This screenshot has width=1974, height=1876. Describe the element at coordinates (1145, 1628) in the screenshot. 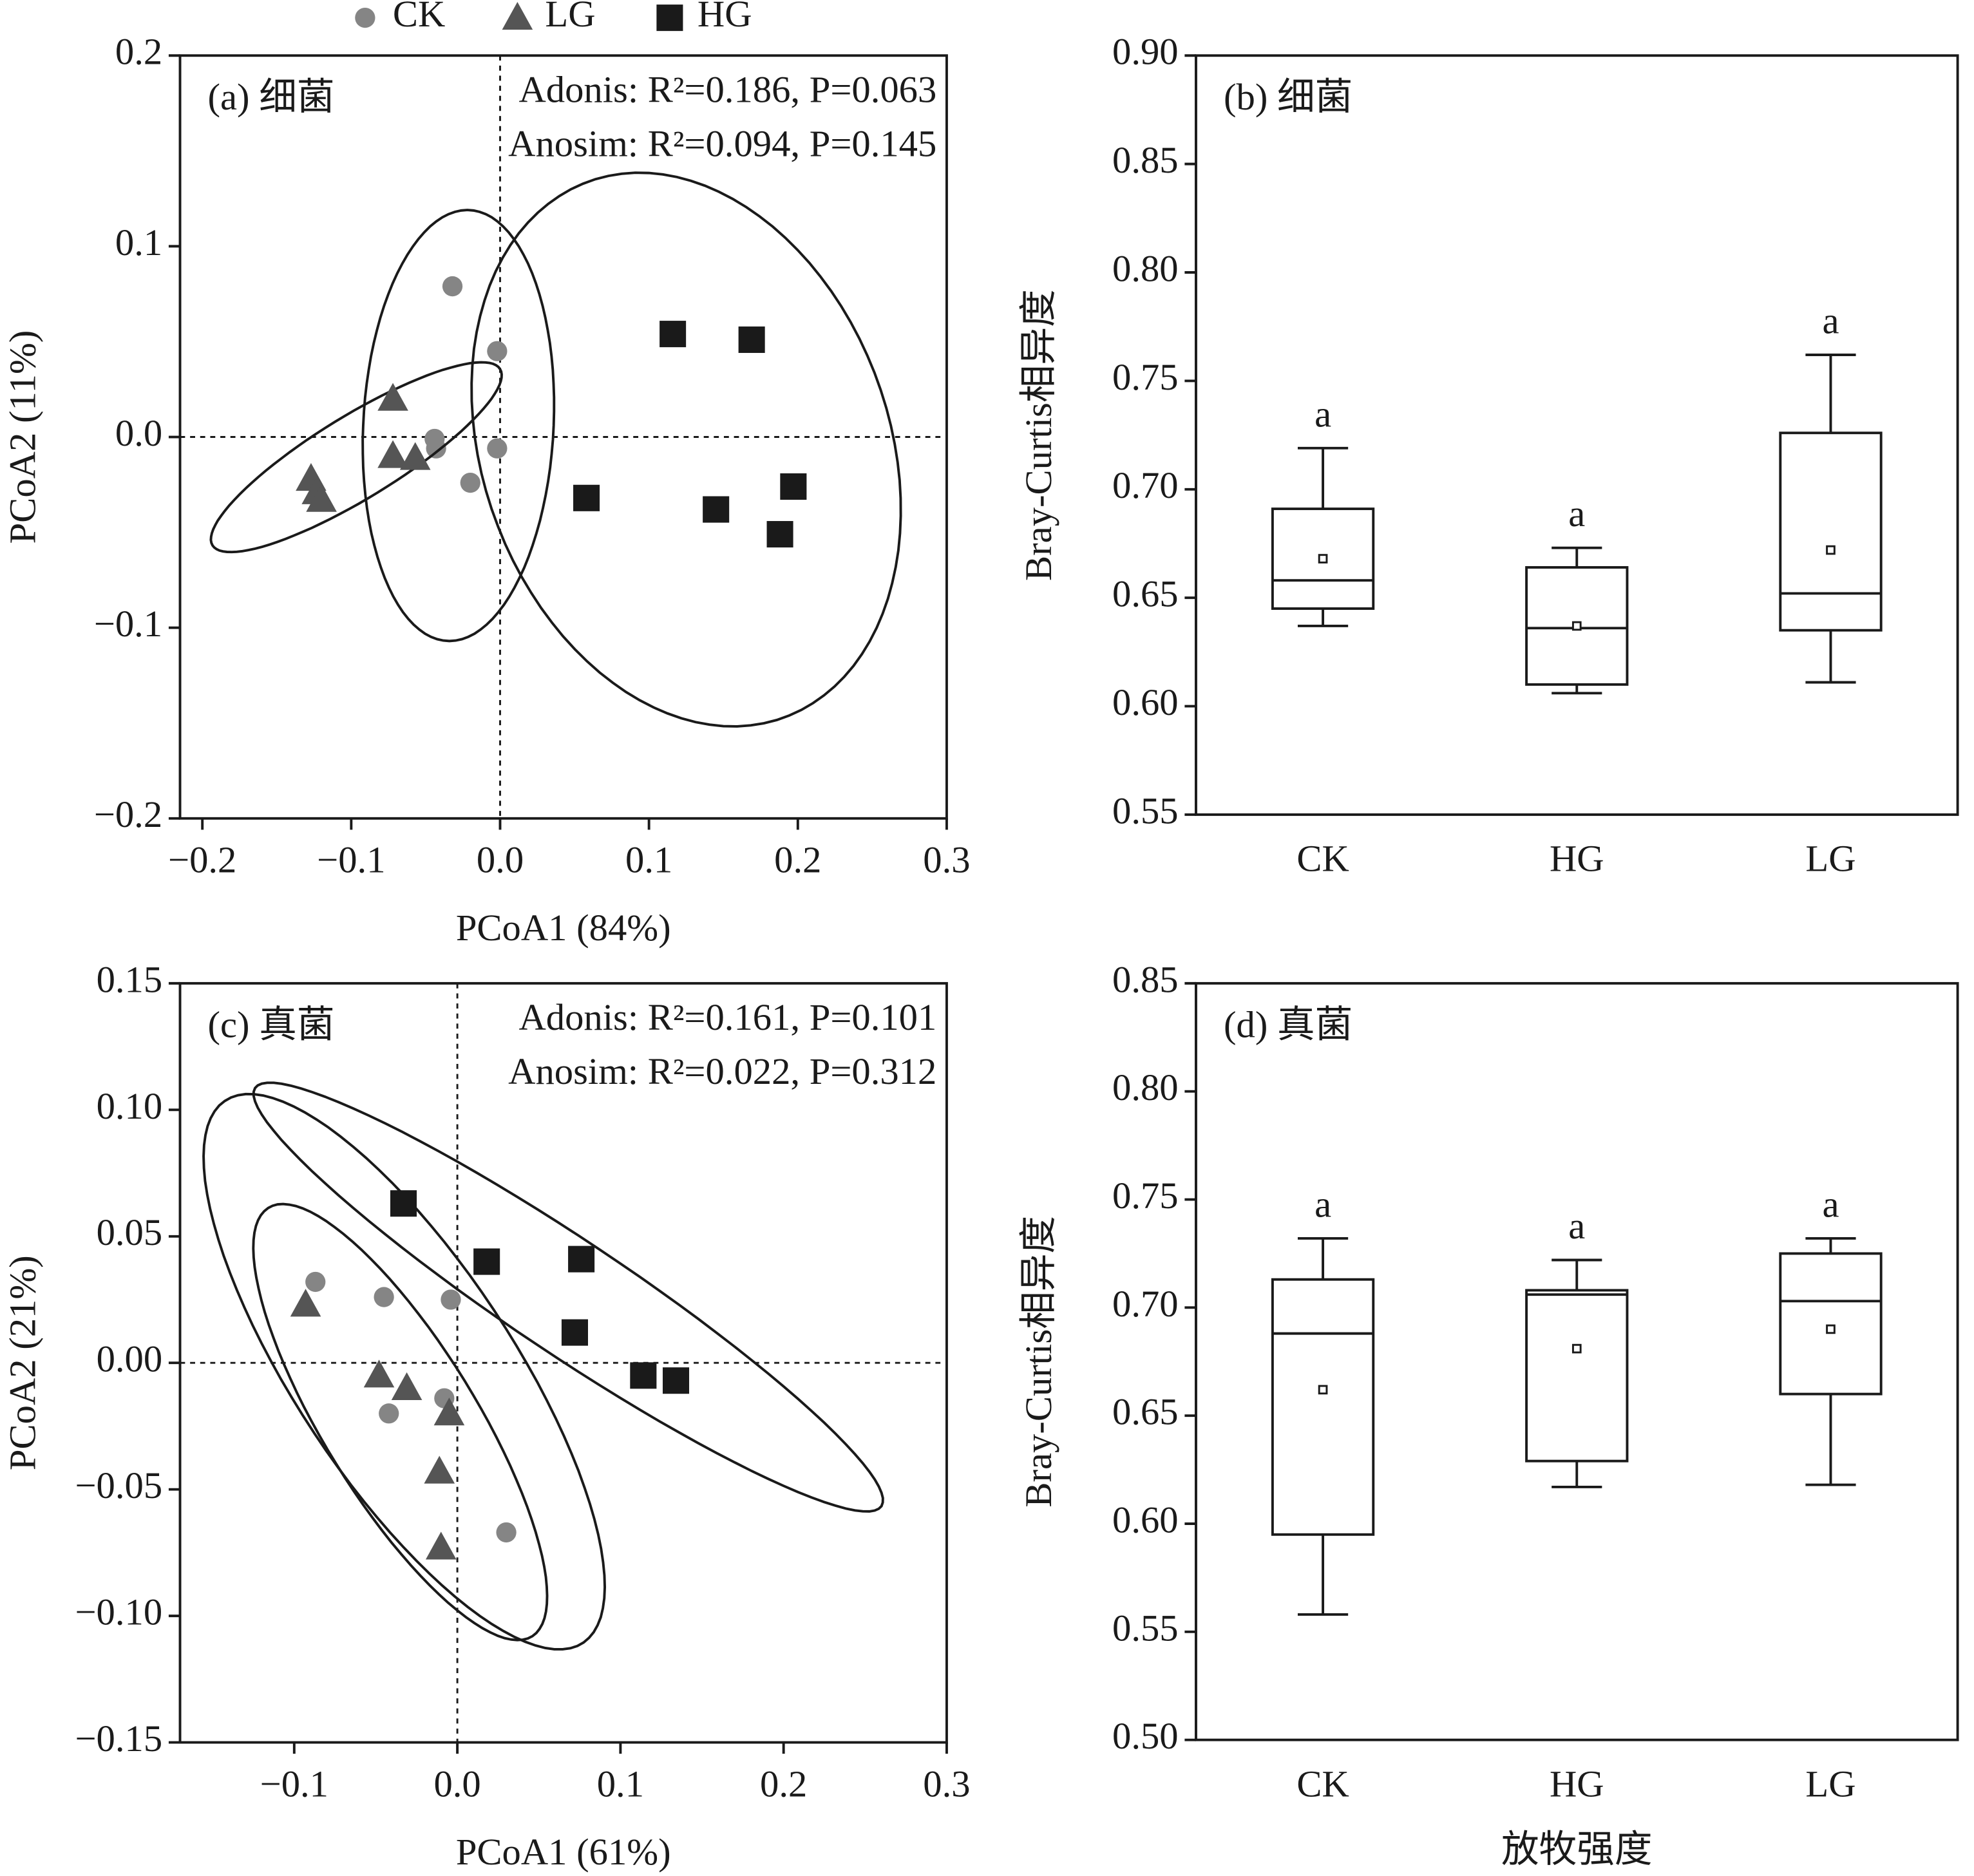

I see `y-tick-label: 0.55` at that location.